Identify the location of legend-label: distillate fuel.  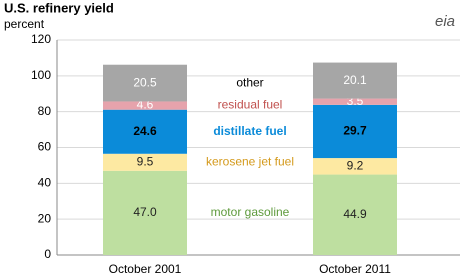
(249, 131).